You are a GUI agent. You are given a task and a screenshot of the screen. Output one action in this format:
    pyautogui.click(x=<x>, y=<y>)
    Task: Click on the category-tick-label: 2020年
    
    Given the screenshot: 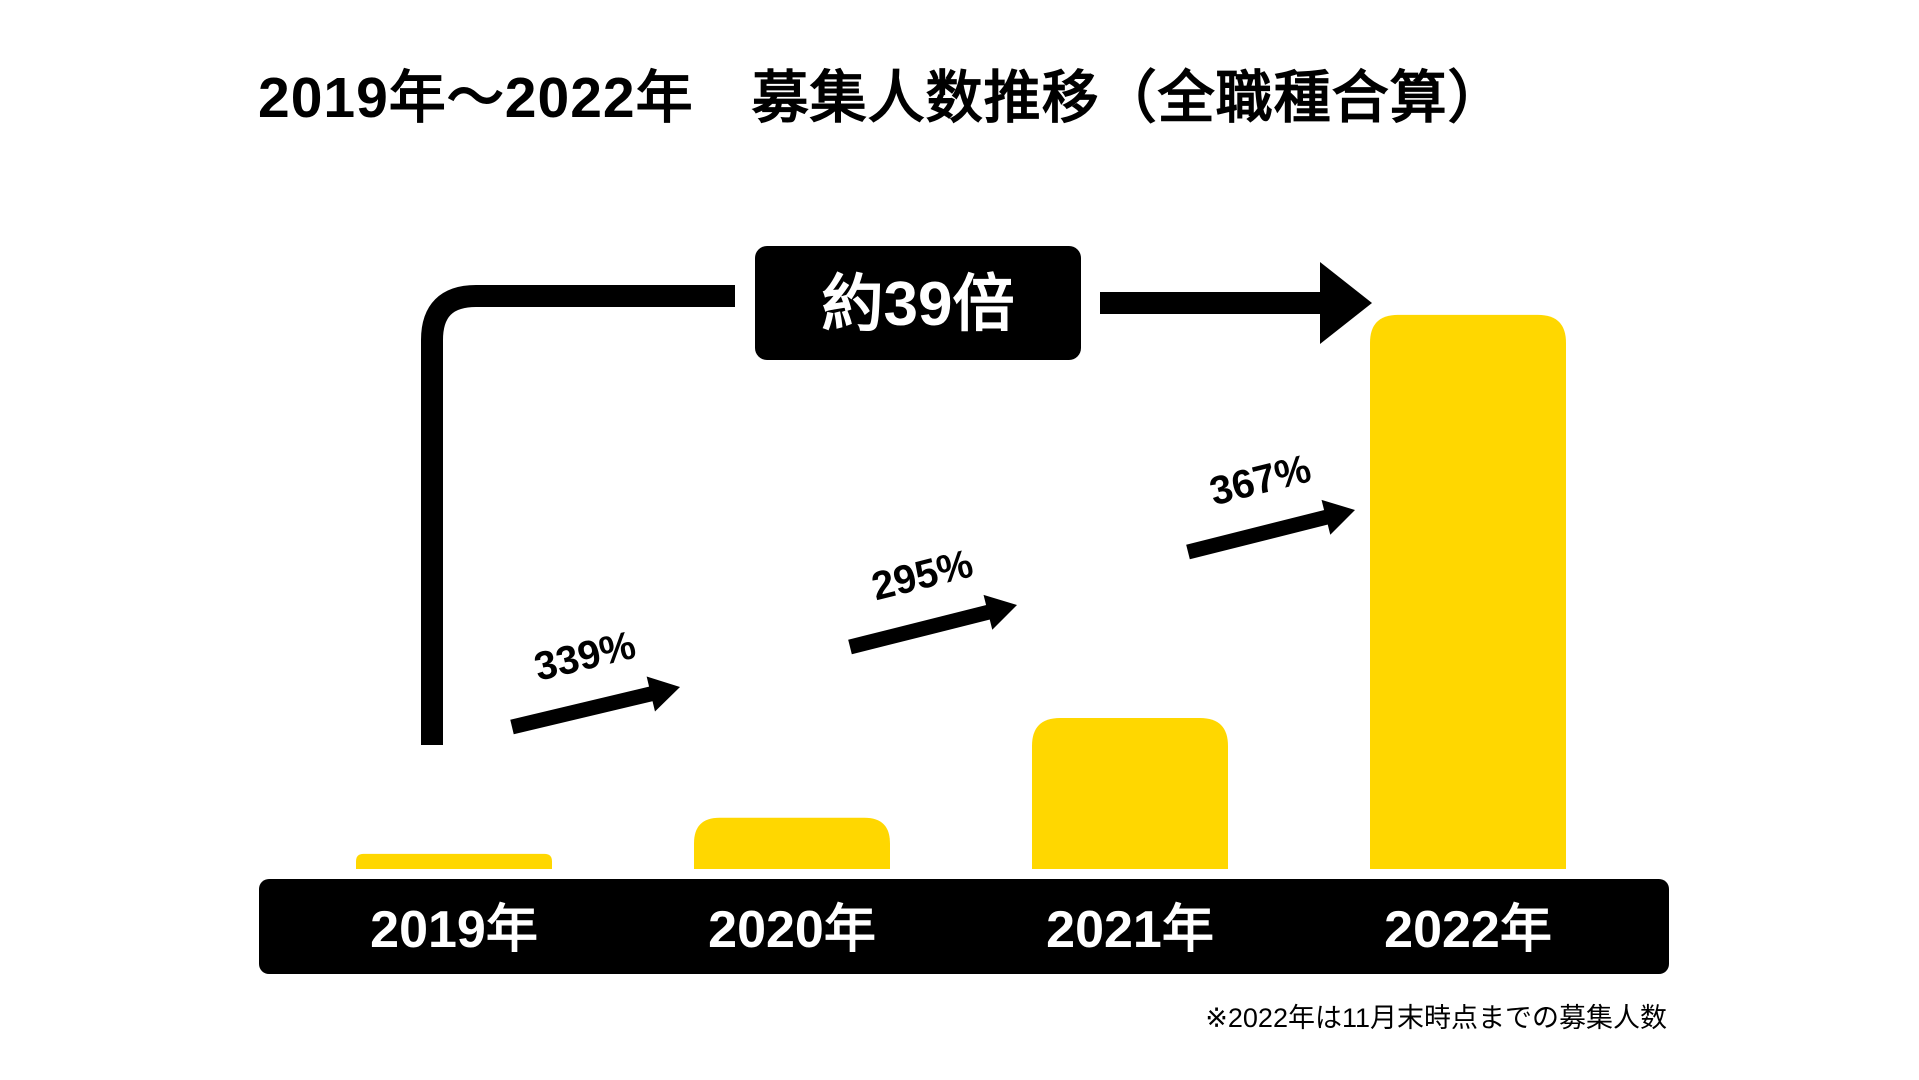 What is the action you would take?
    pyautogui.click(x=792, y=930)
    